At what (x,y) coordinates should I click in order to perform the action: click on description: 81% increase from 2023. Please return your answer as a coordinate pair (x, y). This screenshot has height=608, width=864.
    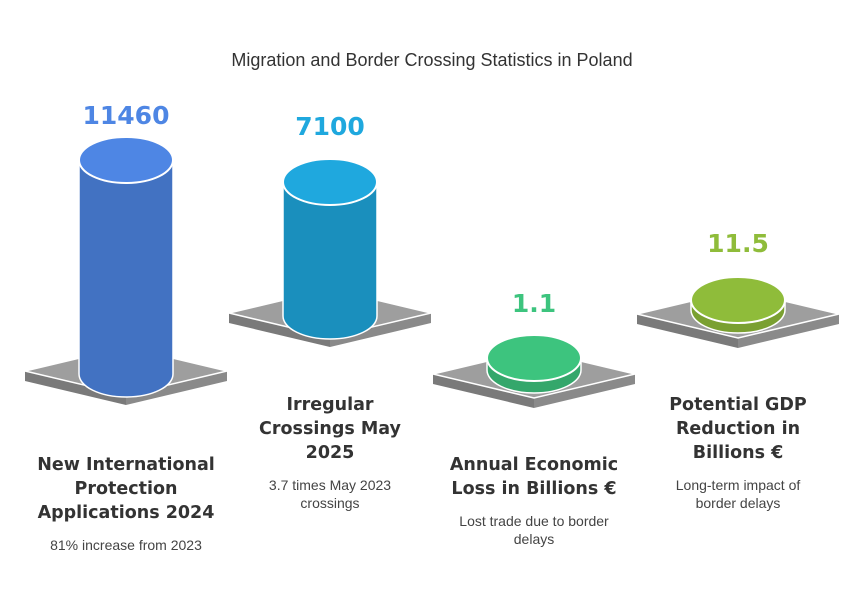
    Looking at the image, I should click on (126, 545).